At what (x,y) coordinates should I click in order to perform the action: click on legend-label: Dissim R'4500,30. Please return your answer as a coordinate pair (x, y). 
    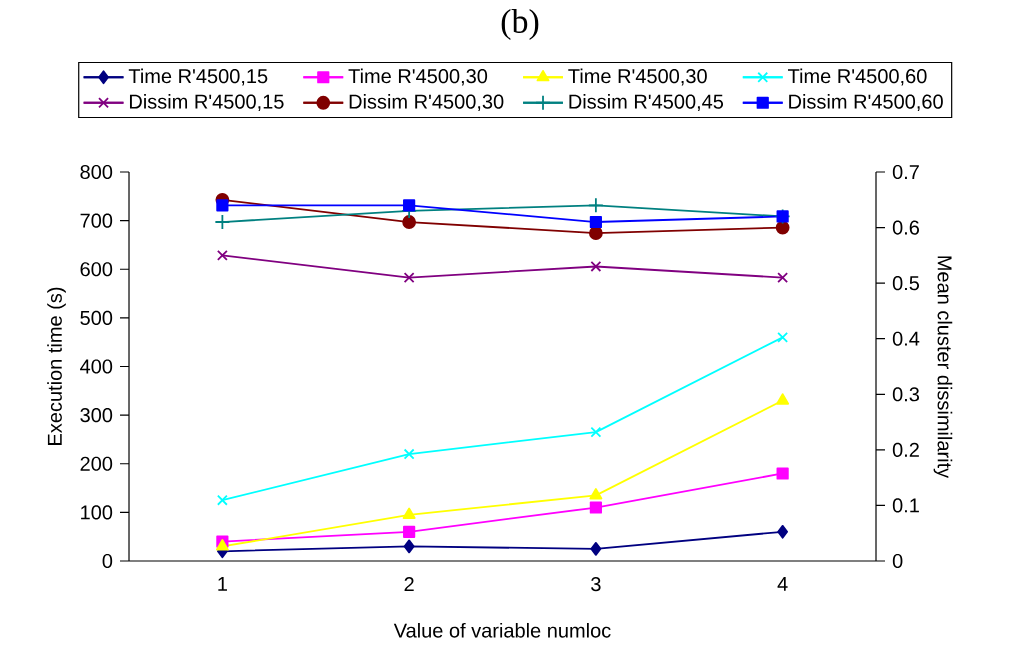
    Looking at the image, I should click on (426, 103).